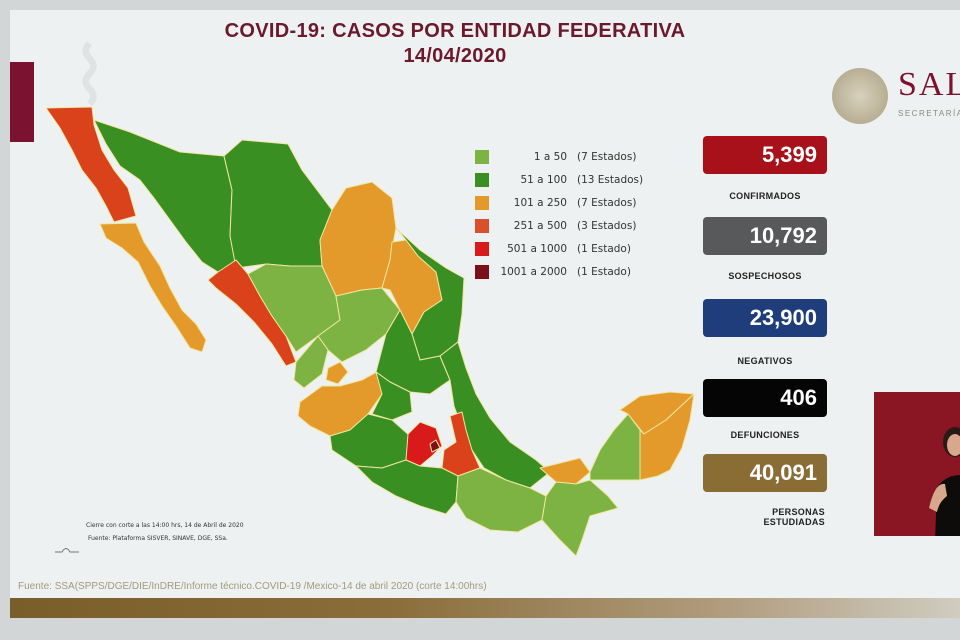 This screenshot has width=960, height=640. I want to click on legend-item: 1001 a 2000 (1 Estado), so click(559, 271).